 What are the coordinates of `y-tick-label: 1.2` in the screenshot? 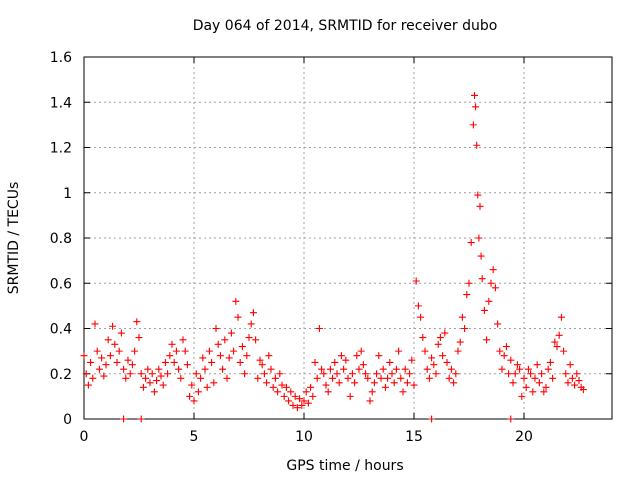 It's located at (61, 149).